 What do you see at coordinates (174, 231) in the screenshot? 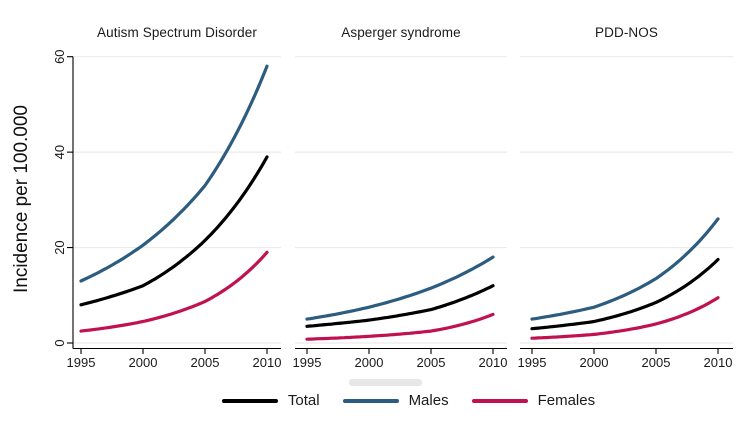
I see `curve-total-panel1` at bounding box center [174, 231].